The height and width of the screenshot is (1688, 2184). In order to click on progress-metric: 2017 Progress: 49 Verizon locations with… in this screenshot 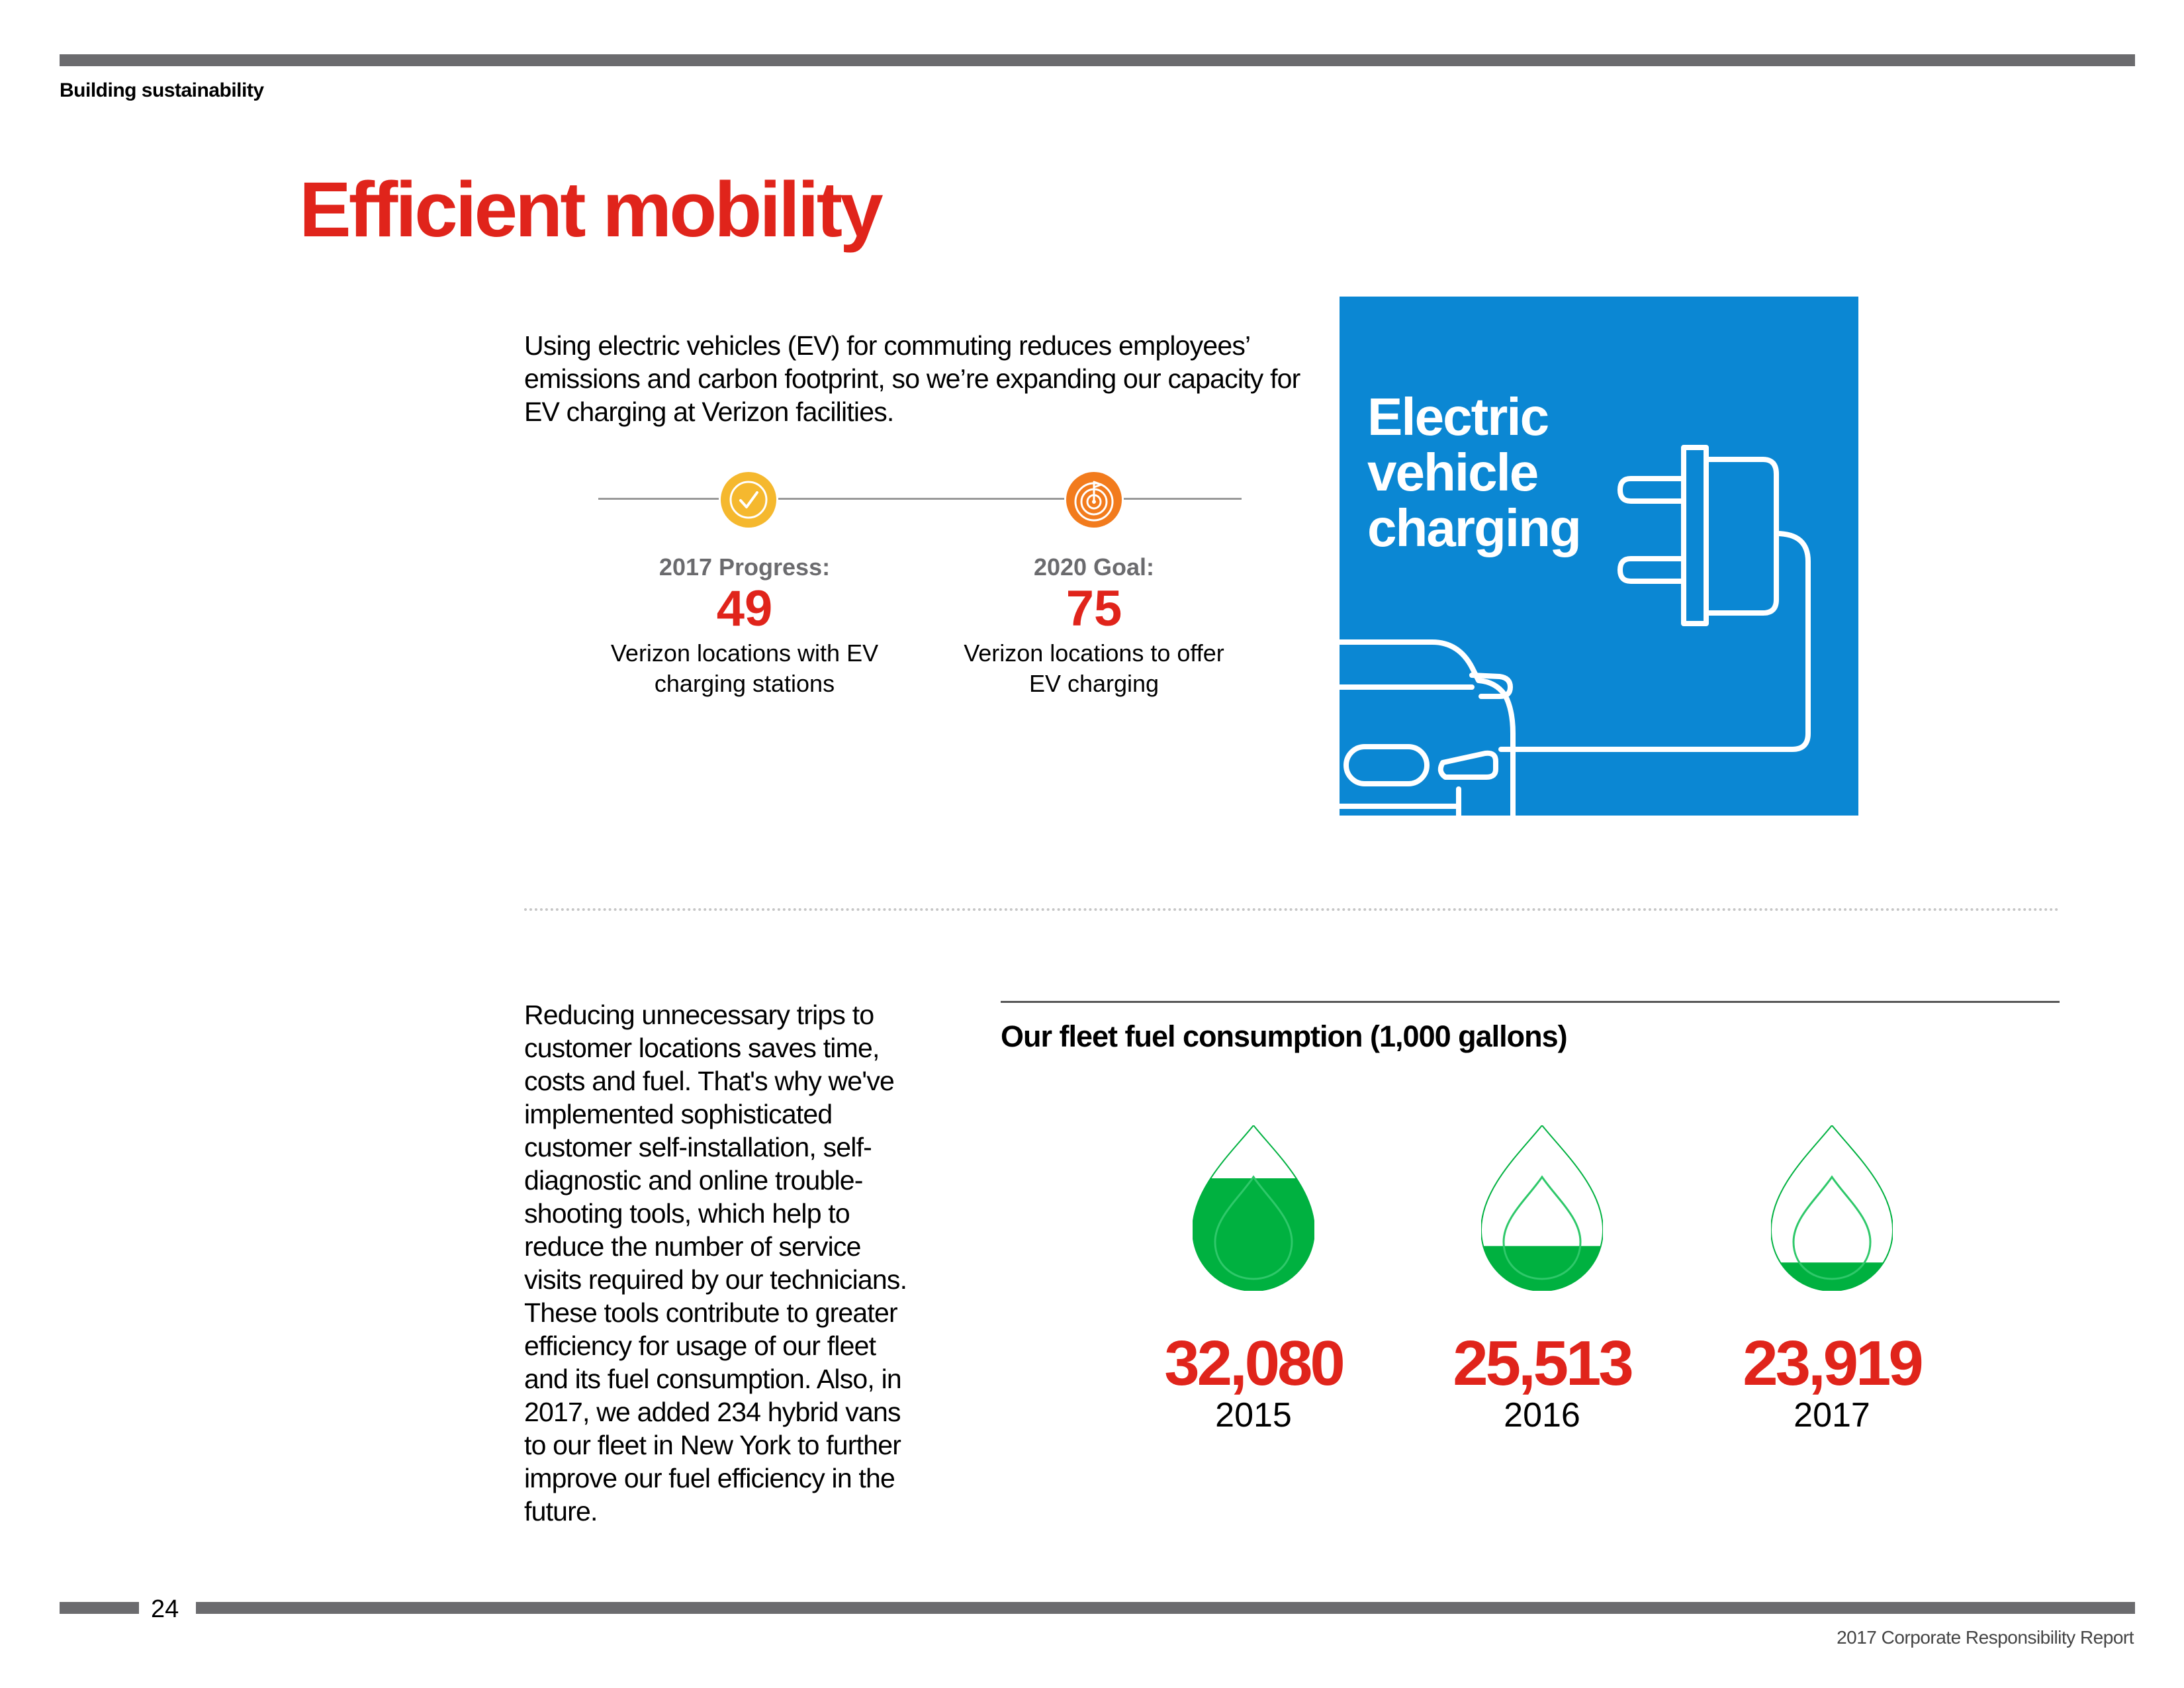, I will do `click(744, 626)`.